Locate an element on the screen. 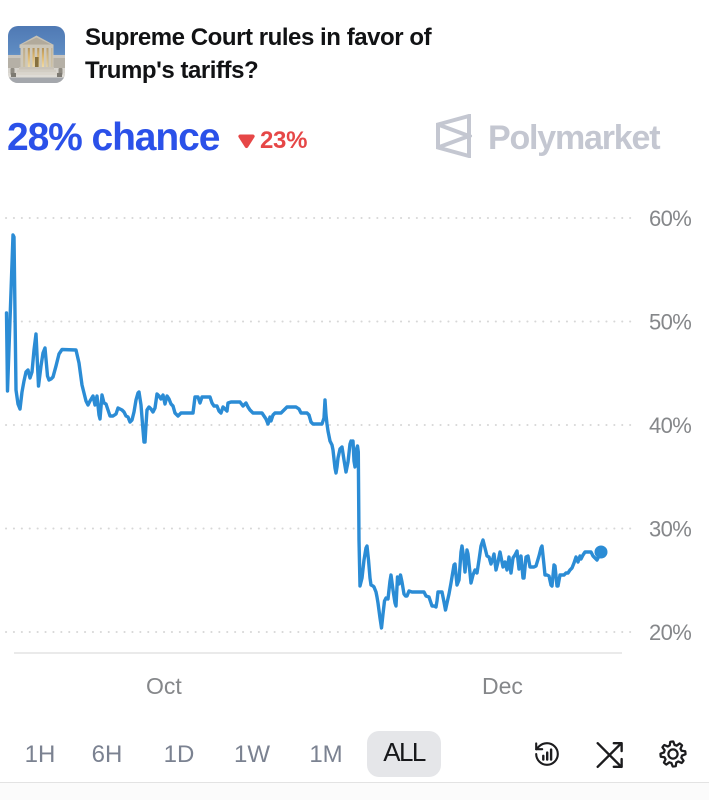  svg-text: Dec is located at coordinates (502, 686).